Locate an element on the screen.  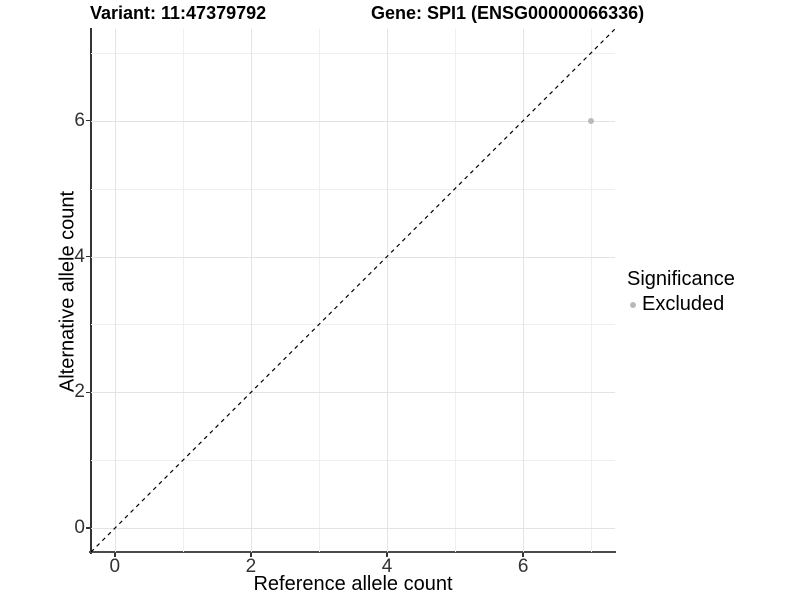
excluded-point-swatch is located at coordinates (633, 304).